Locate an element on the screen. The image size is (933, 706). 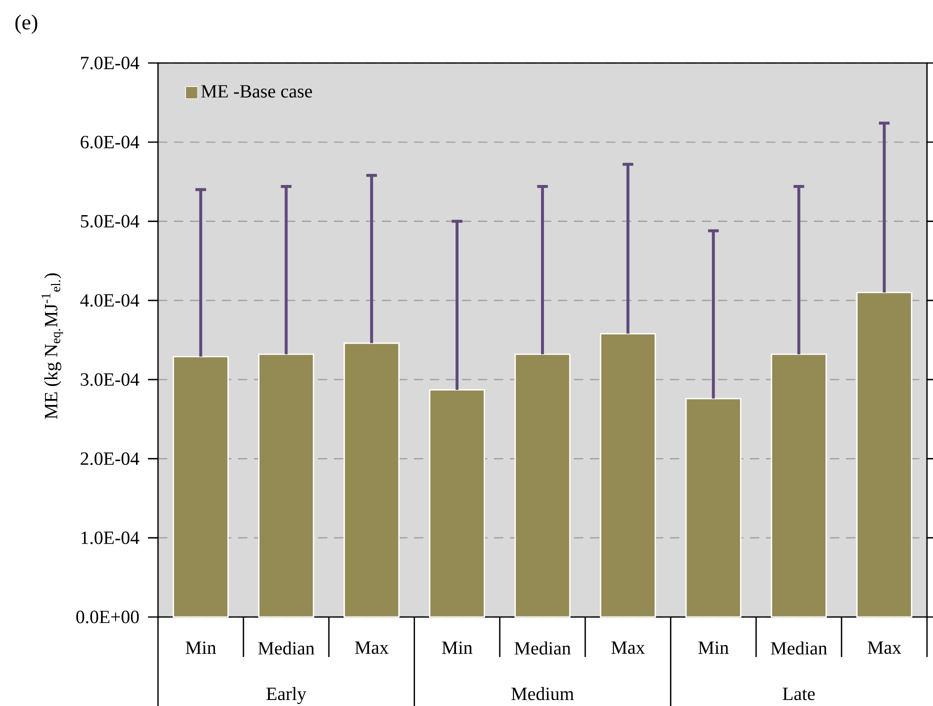
y-tick-label: 3.0E-04 is located at coordinates (110, 379).